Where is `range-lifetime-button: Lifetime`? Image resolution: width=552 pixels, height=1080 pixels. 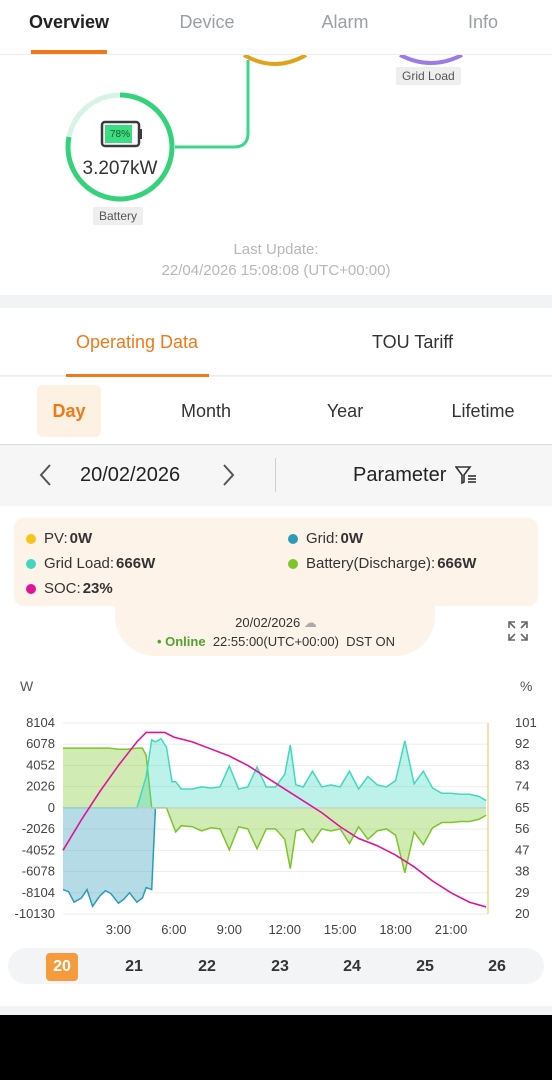 range-lifetime-button: Lifetime is located at coordinates (483, 411).